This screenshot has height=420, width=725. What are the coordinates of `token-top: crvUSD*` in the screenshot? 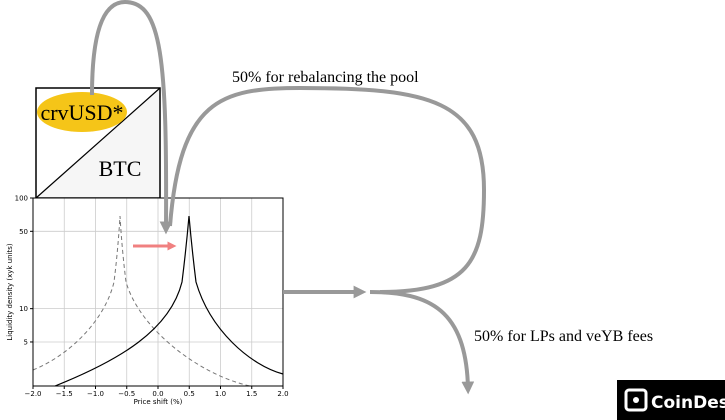 It's located at (81, 112).